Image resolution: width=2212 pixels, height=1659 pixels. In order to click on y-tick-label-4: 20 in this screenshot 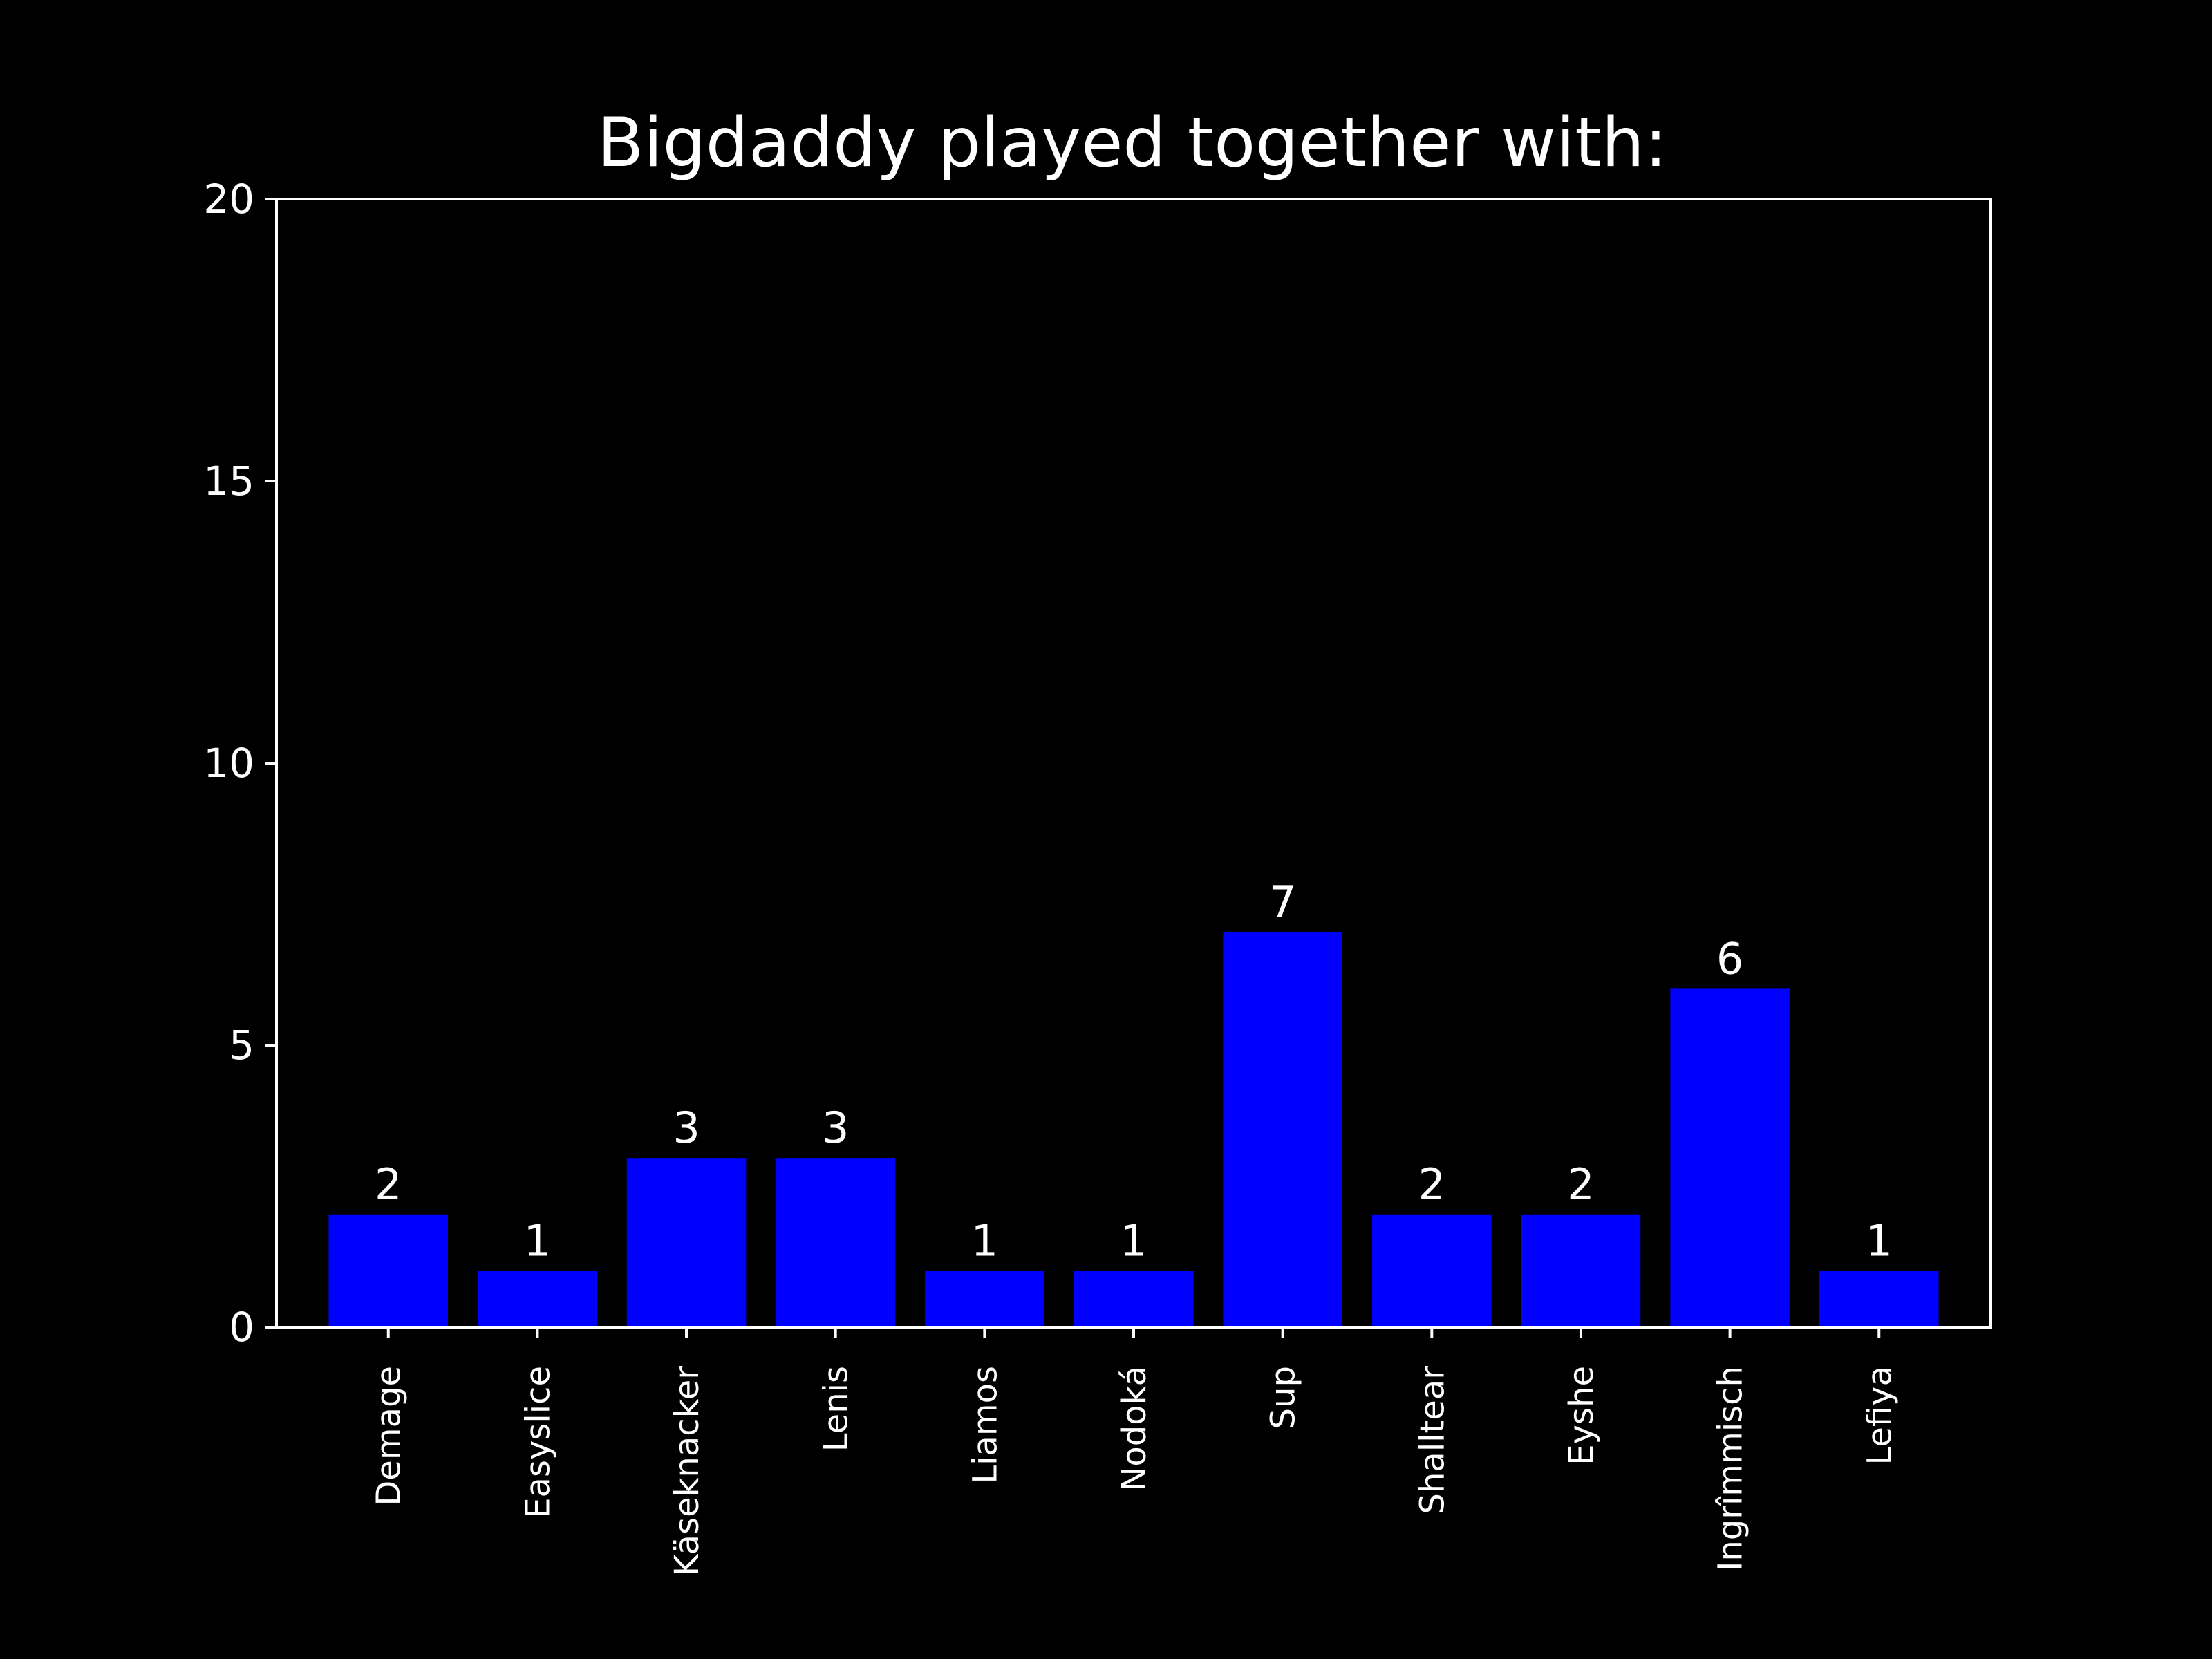, I will do `click(228, 199)`.